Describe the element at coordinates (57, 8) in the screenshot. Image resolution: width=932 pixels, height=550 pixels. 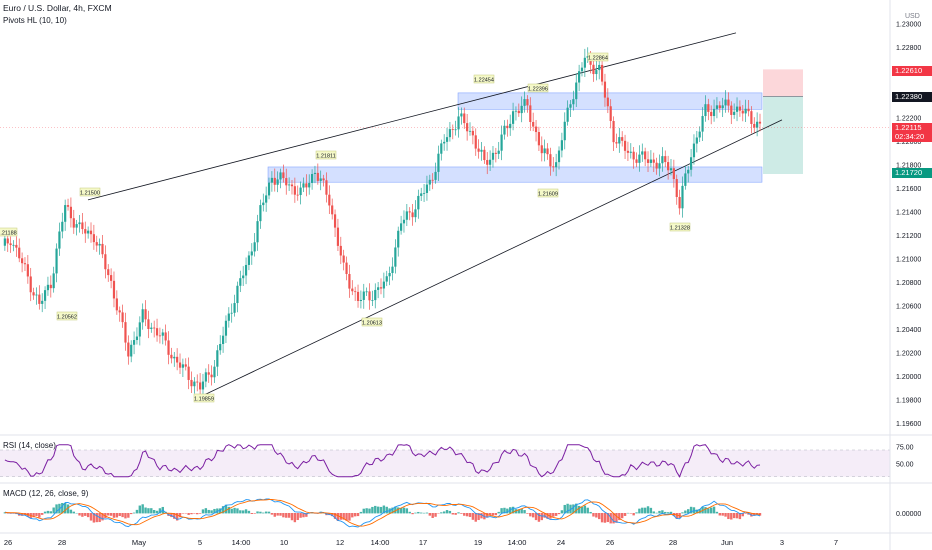
I see `symbol-title: Euro / U.S. Dollar, 4h, FXCM` at that location.